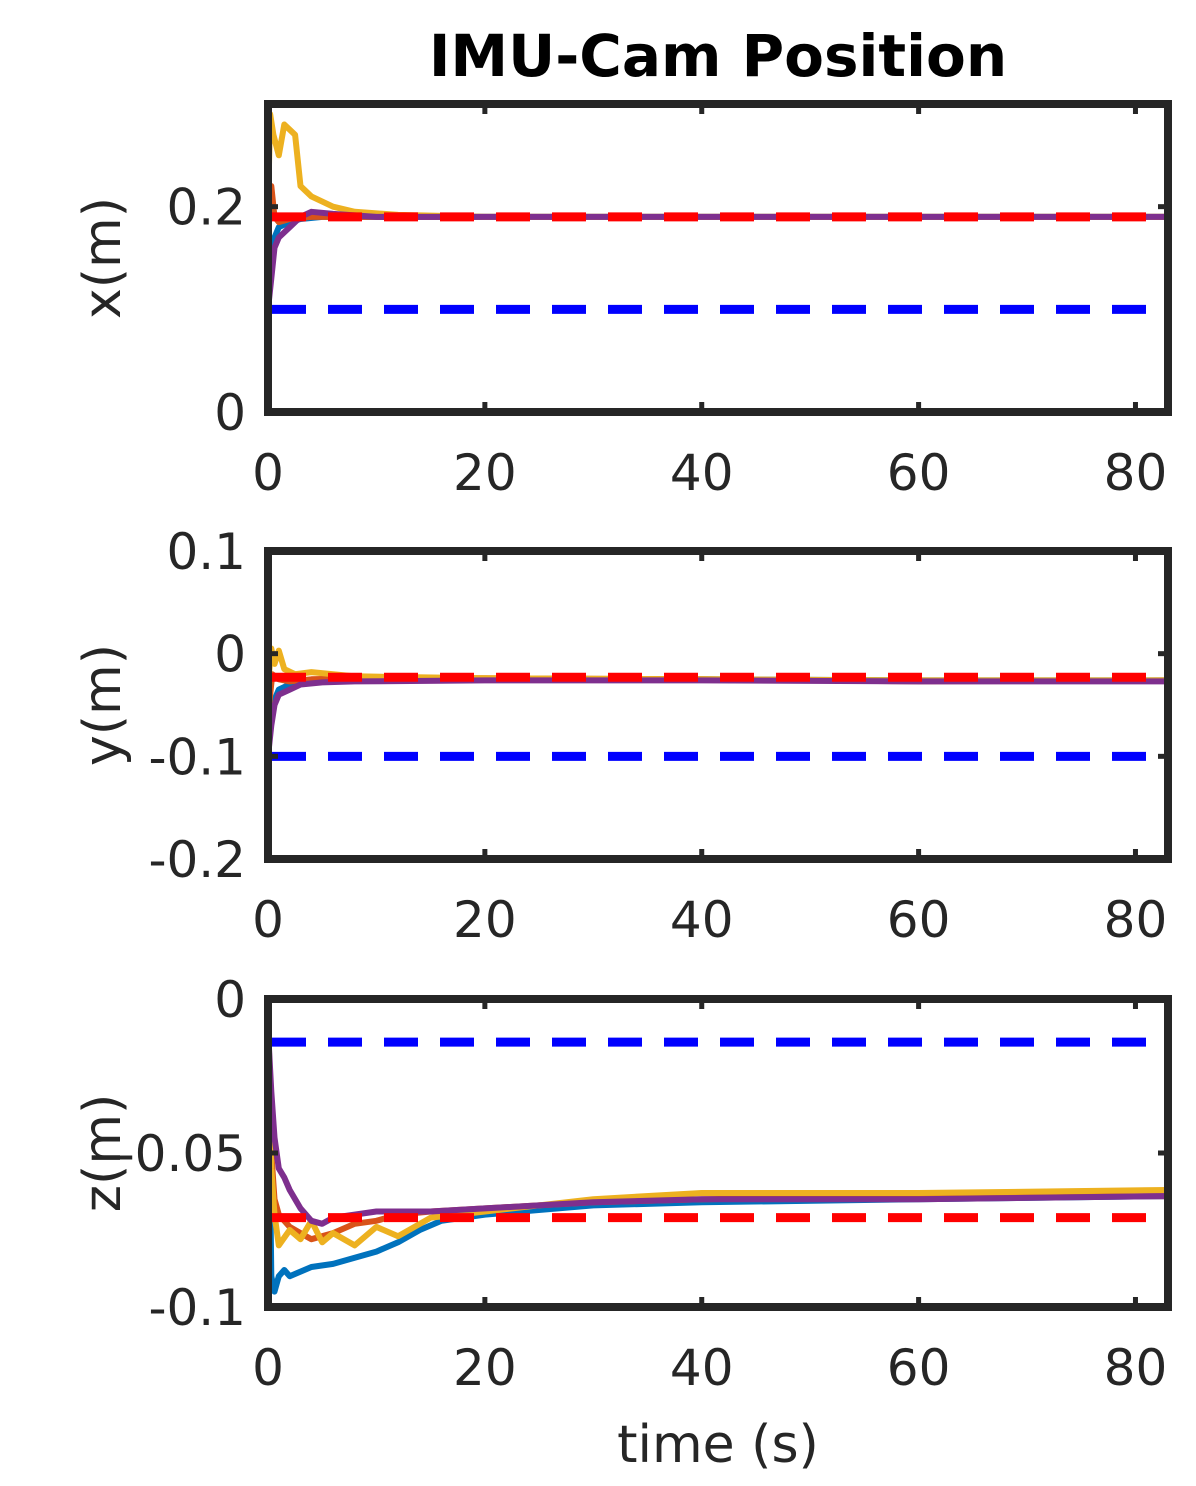 This screenshot has height=1486, width=1196. Describe the element at coordinates (718, 1445) in the screenshot. I see `x-axis-label-time: time (s)` at that location.